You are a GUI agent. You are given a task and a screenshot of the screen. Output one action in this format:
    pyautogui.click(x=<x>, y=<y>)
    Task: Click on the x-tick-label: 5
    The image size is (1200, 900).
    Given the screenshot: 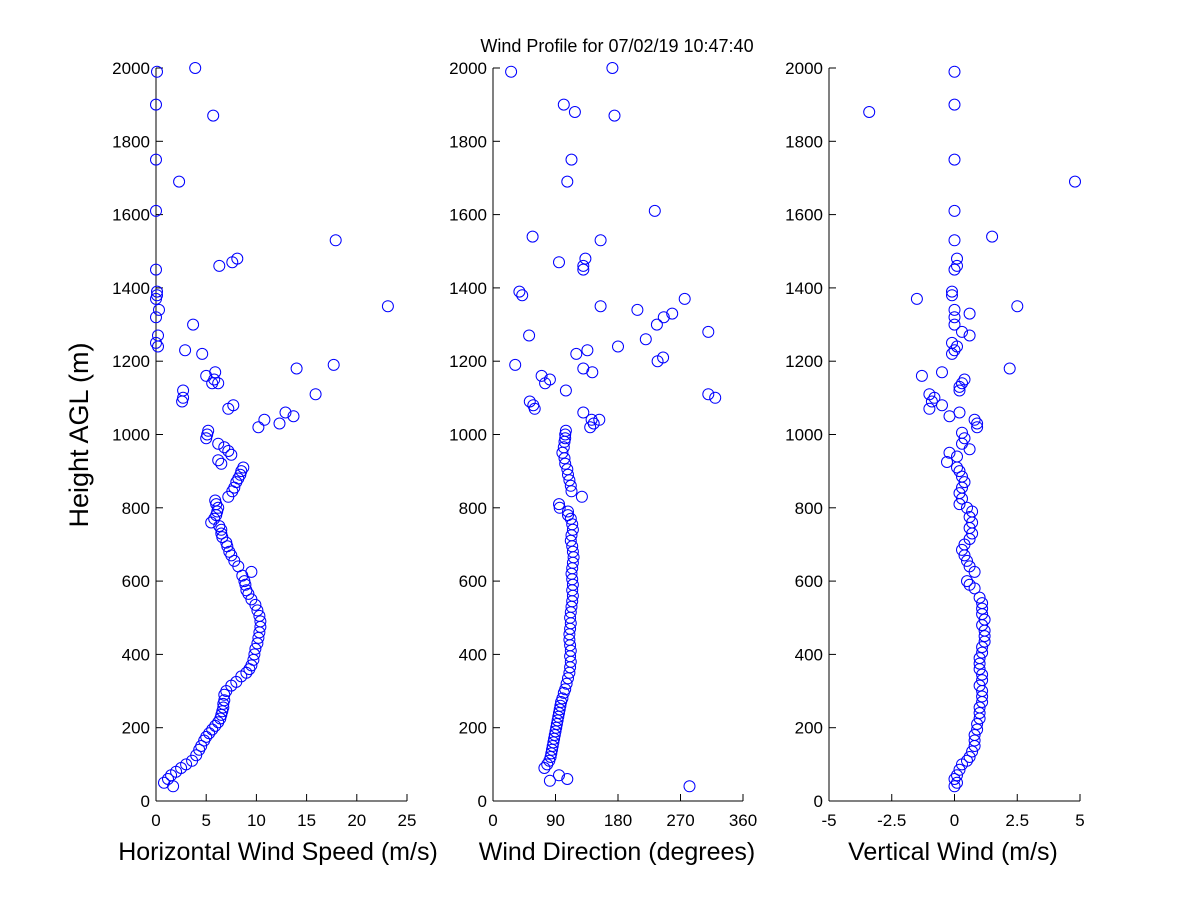 What is the action you would take?
    pyautogui.click(x=205, y=820)
    